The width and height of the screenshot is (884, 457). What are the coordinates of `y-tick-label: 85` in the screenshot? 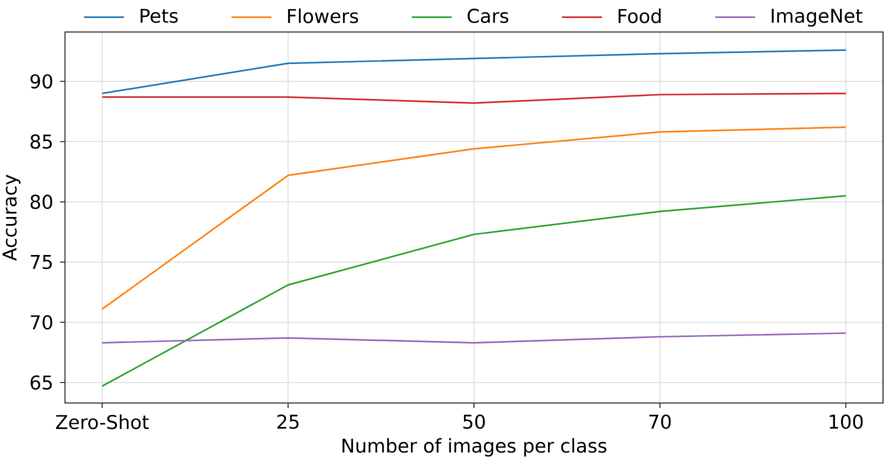 It's located at (41, 141).